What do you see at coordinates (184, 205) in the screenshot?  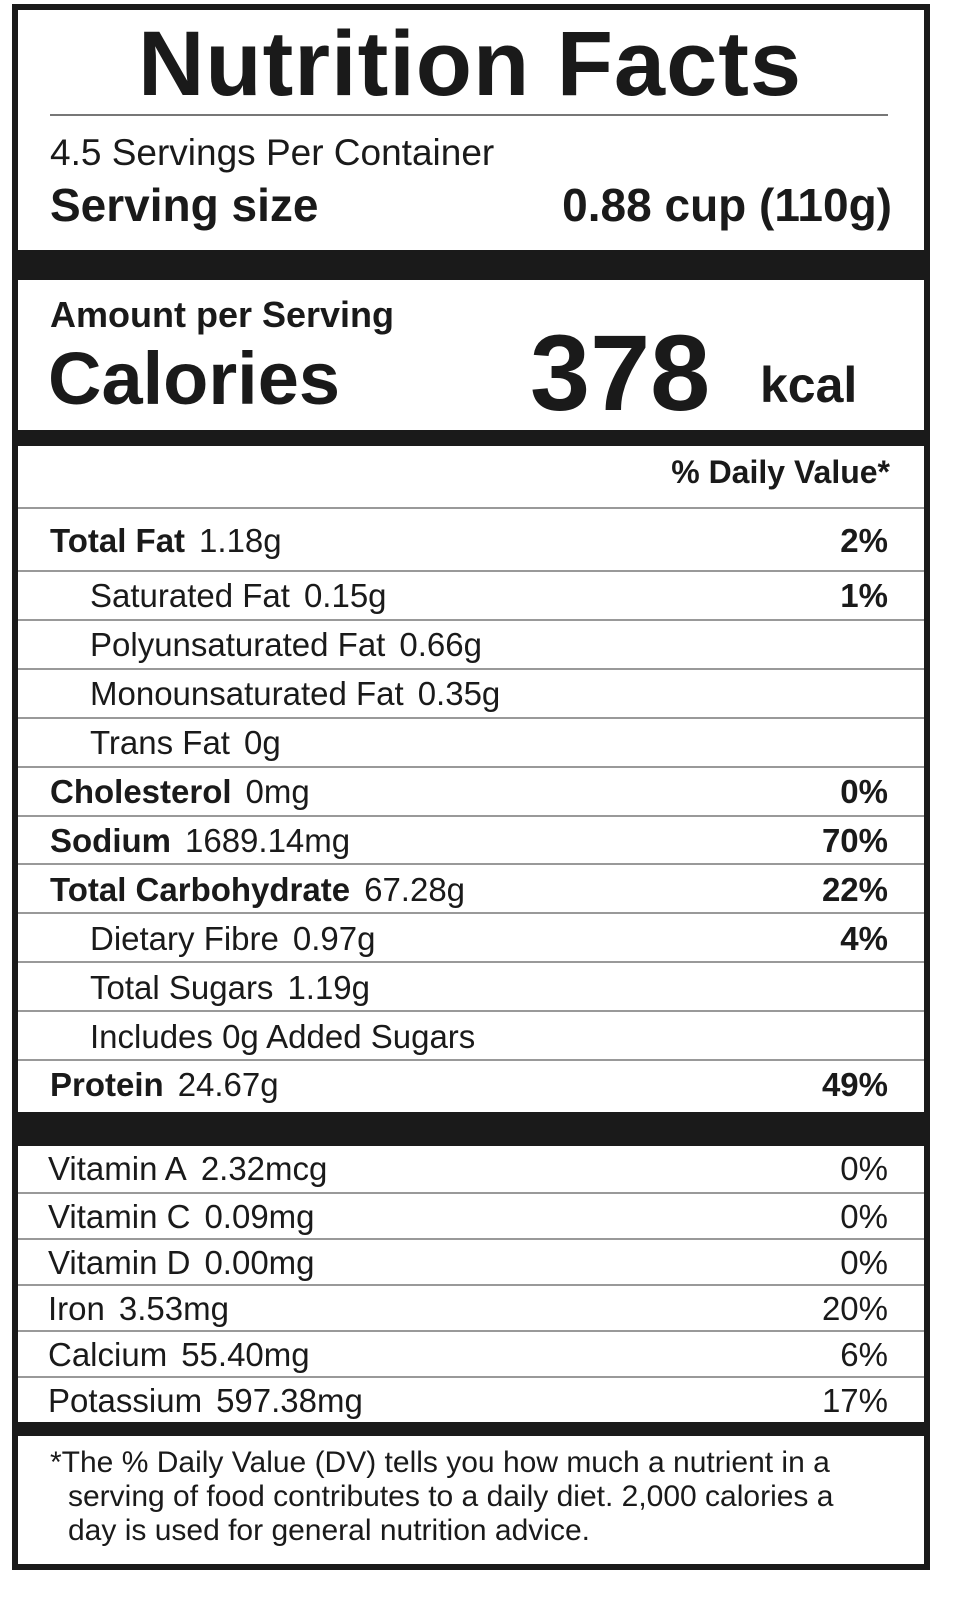 I see `serving-size-label: Serving size` at bounding box center [184, 205].